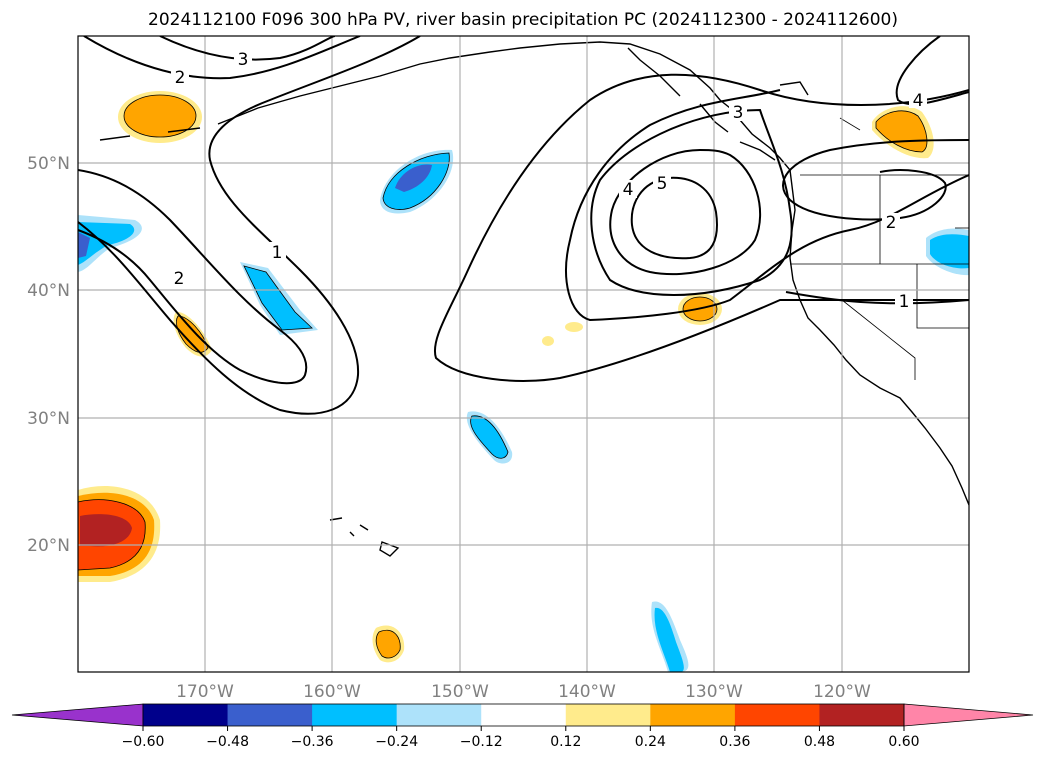 The height and width of the screenshot is (765, 1047). What do you see at coordinates (48, 419) in the screenshot?
I see `latitude-label: 30°N` at bounding box center [48, 419].